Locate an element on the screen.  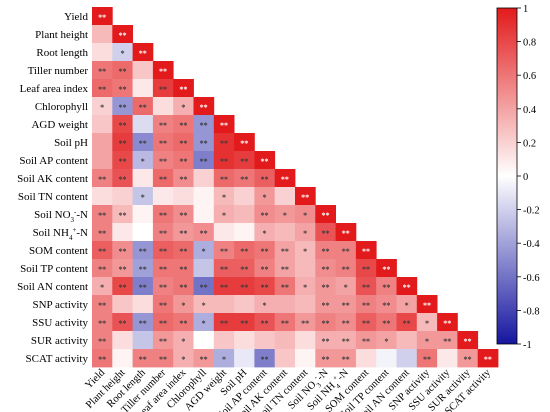
colorbar-tick-label: 0.6 is located at coordinates (529, 76).